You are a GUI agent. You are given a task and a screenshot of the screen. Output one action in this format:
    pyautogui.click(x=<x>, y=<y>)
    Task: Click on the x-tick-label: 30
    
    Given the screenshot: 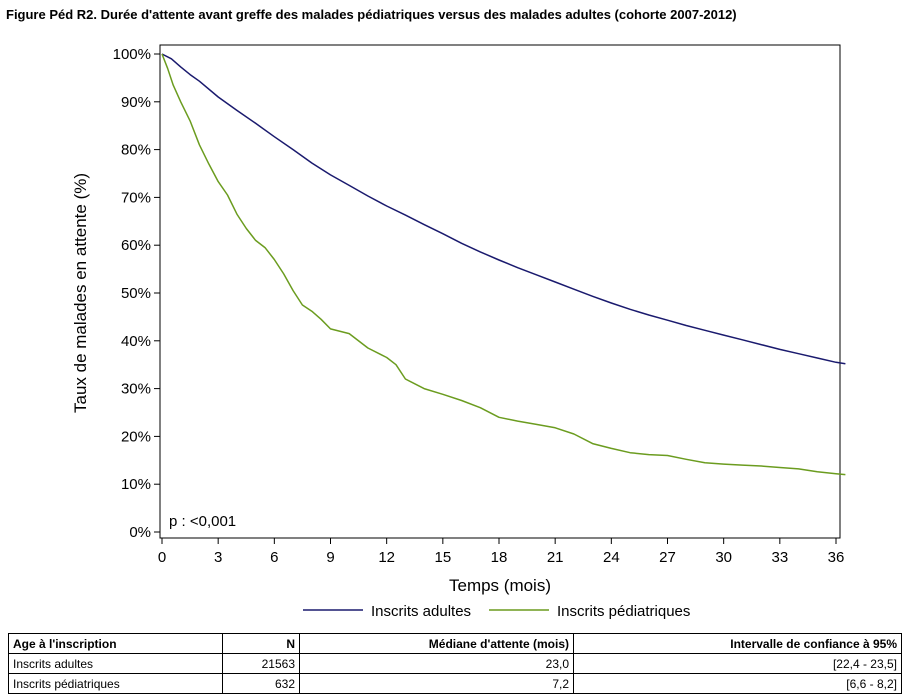 What is the action you would take?
    pyautogui.click(x=723, y=557)
    